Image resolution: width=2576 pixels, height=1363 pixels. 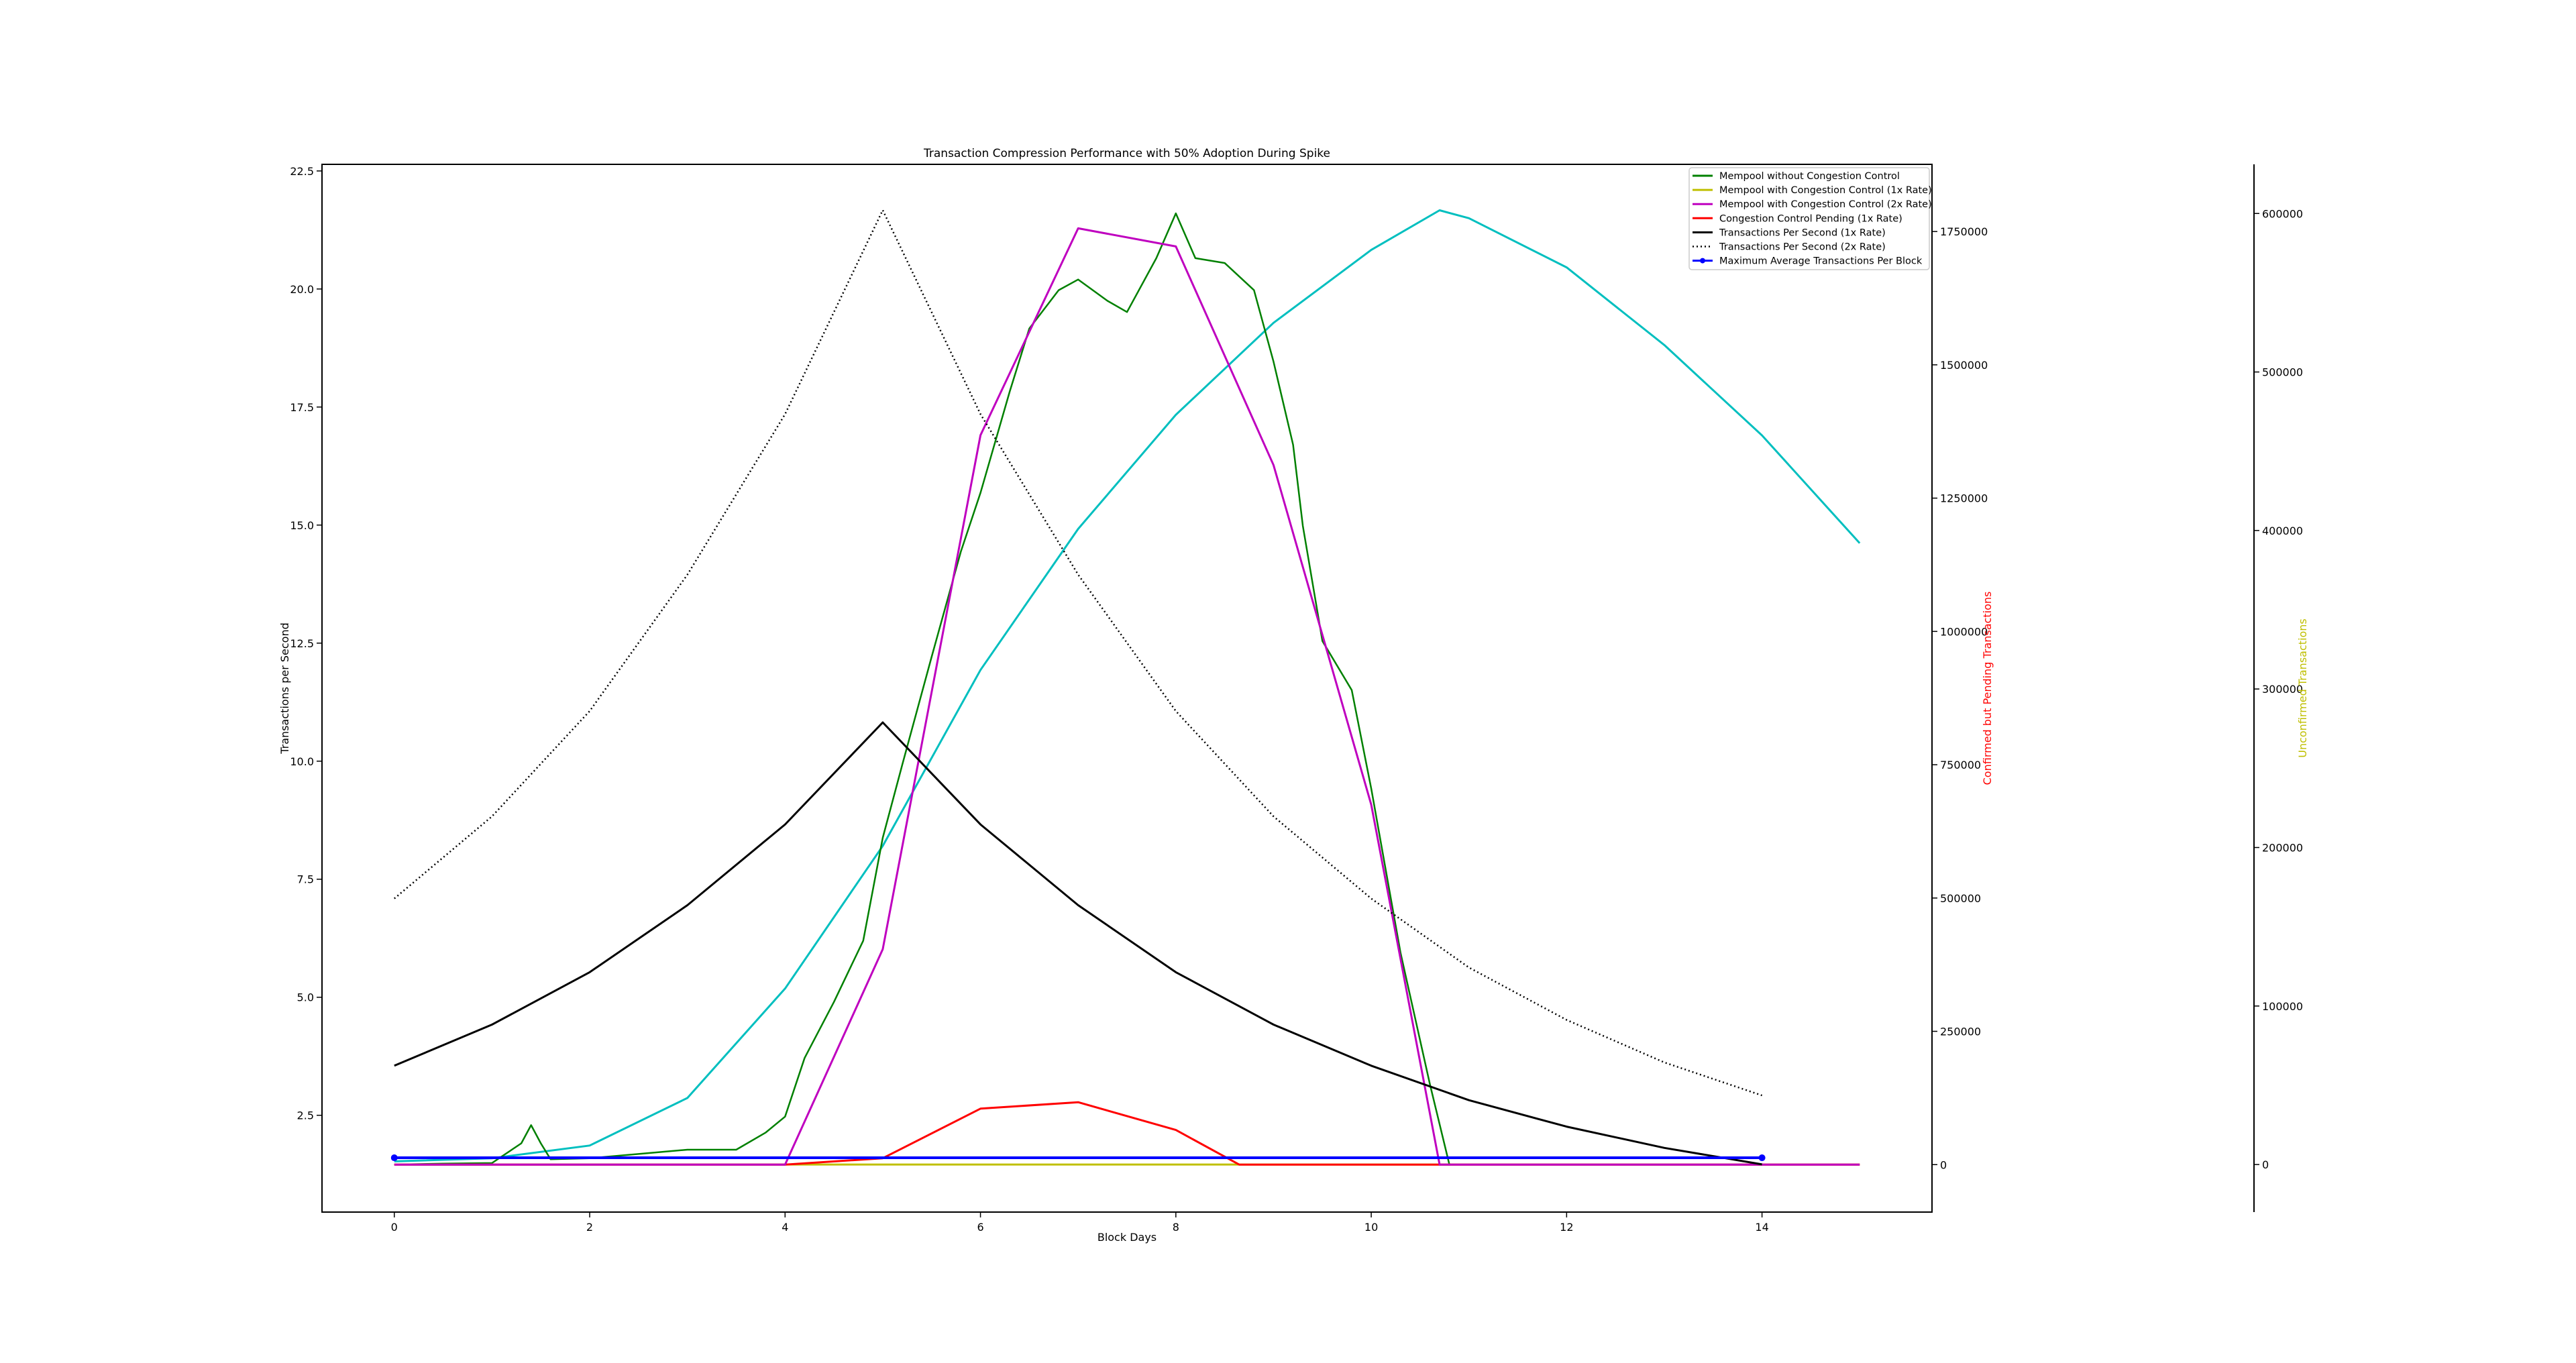 What do you see at coordinates (302, 762) in the screenshot?
I see `y-left-tick-label: 10.0` at bounding box center [302, 762].